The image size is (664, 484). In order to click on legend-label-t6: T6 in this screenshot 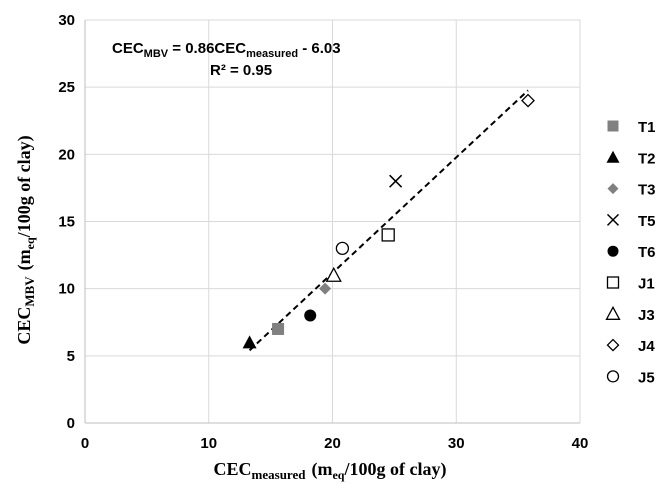, I will do `click(647, 252)`.